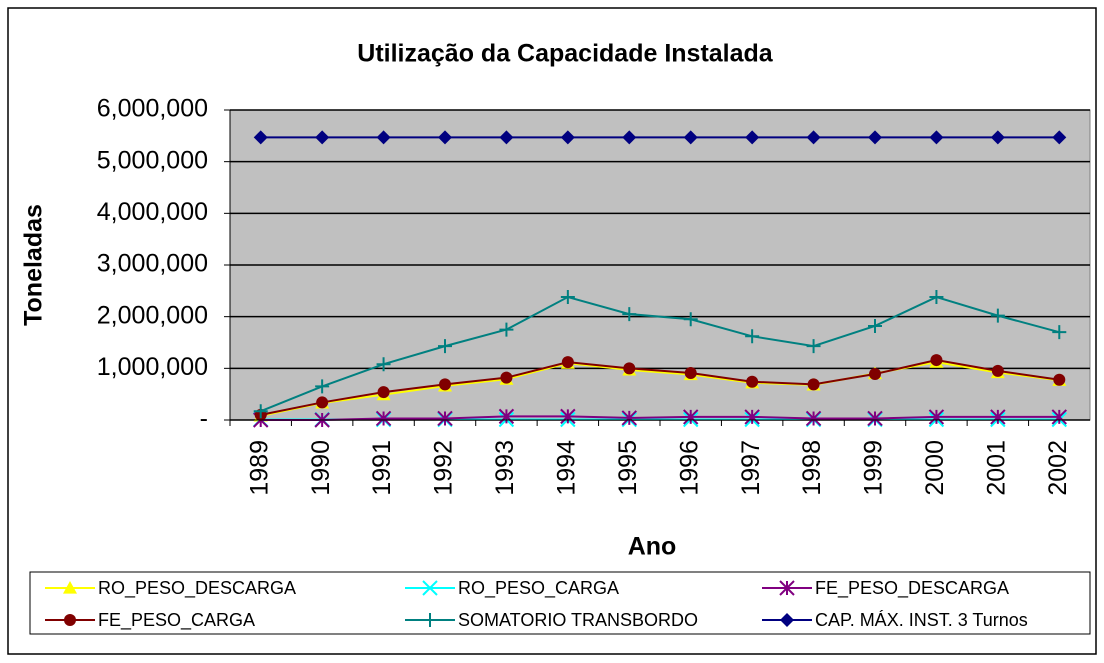 This screenshot has height=663, width=1104. Describe the element at coordinates (505, 468) in the screenshot. I see `x-tick-label: 1993` at that location.